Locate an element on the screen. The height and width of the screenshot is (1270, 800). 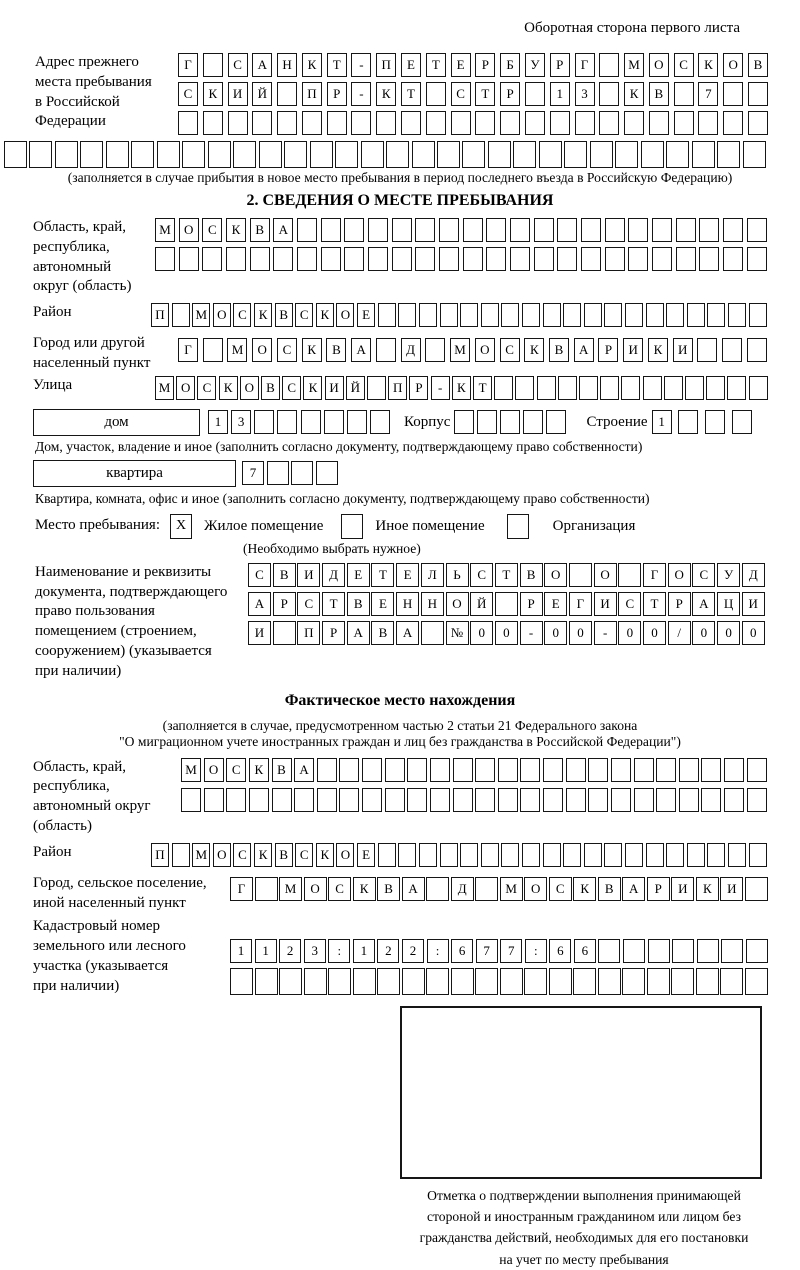
char-cell: № is located at coordinates (457, 632).